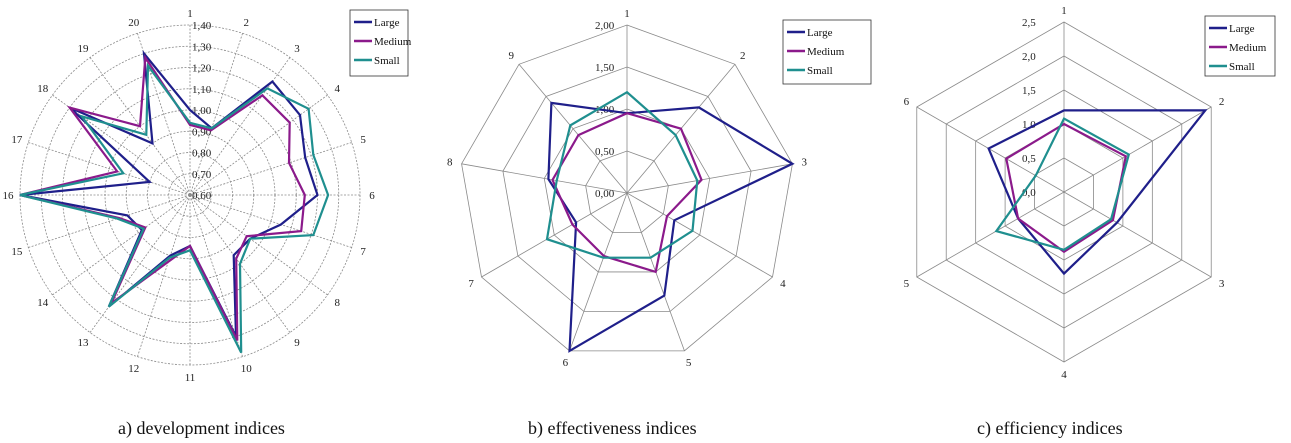 The height and width of the screenshot is (443, 1291). Describe the element at coordinates (1029, 23) in the screenshot. I see `tick-label: 2,5` at that location.